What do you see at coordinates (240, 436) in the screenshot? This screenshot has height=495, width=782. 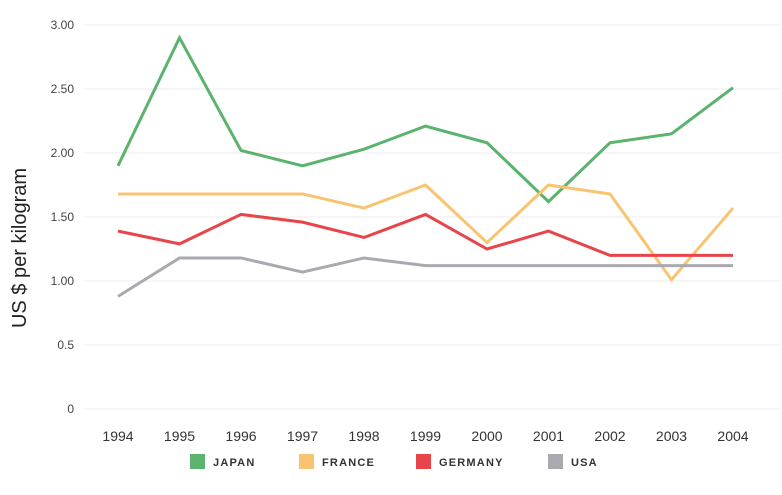 I see `x-tick-label: 1996` at bounding box center [240, 436].